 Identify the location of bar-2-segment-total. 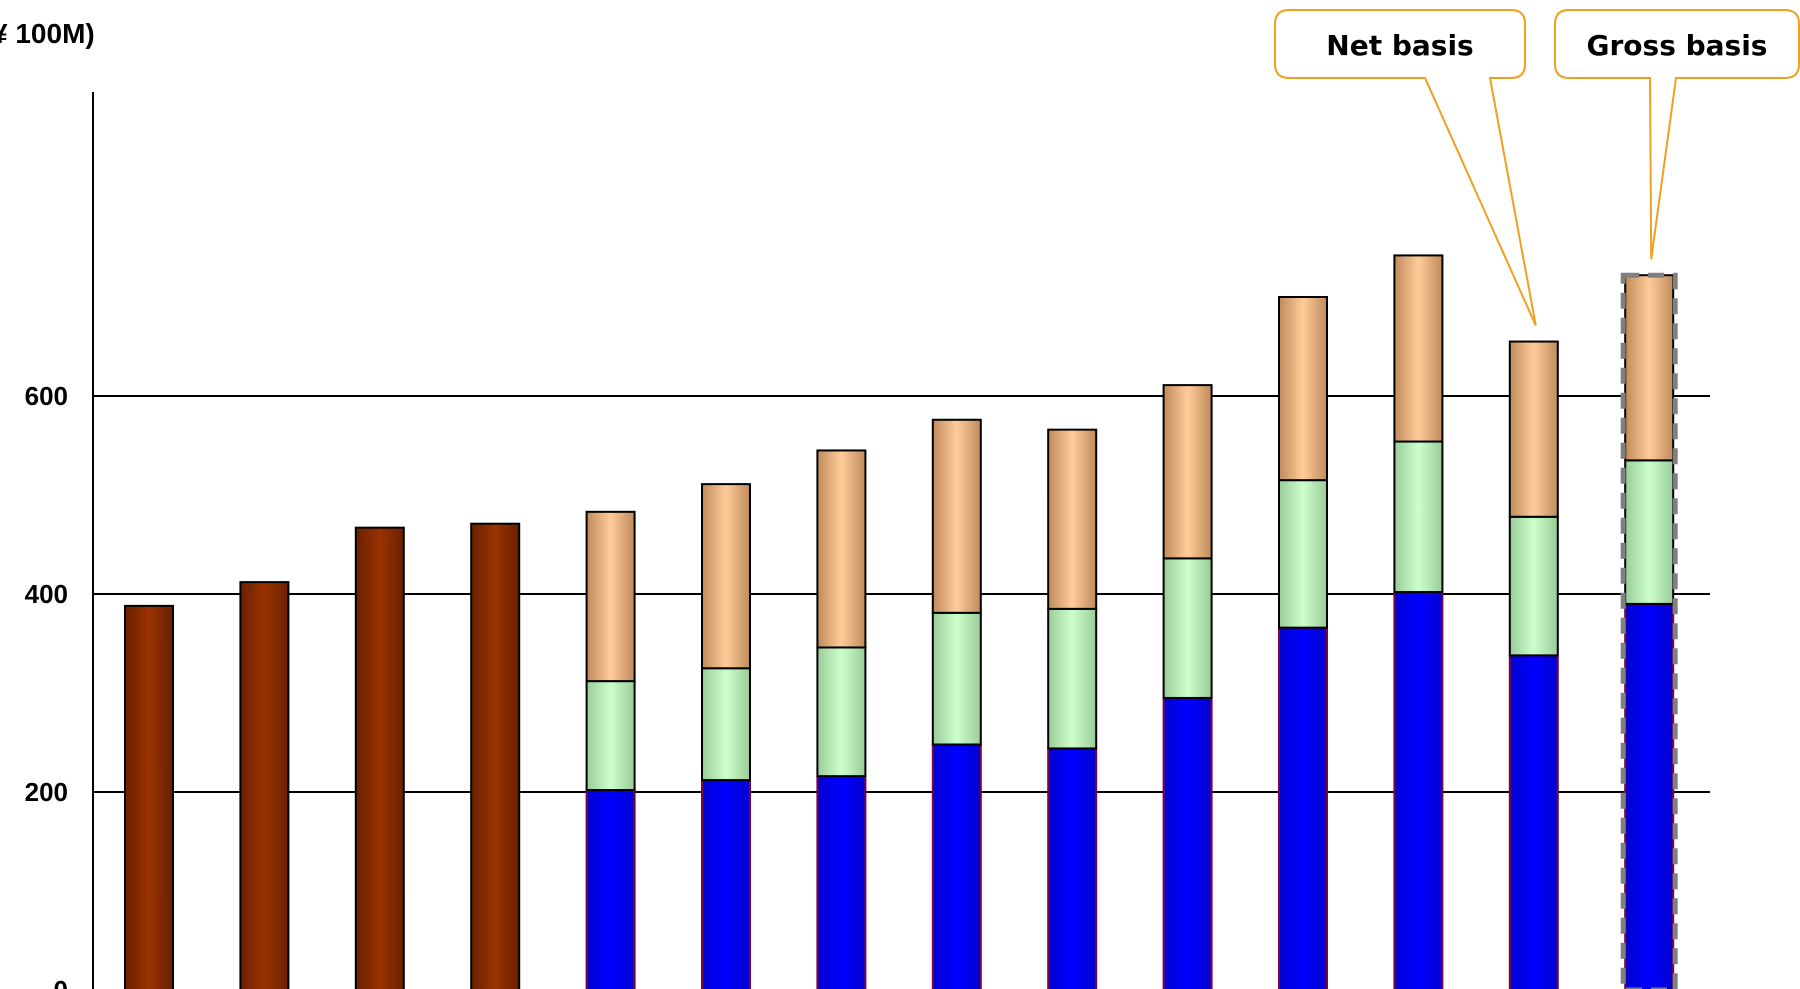
(264, 785).